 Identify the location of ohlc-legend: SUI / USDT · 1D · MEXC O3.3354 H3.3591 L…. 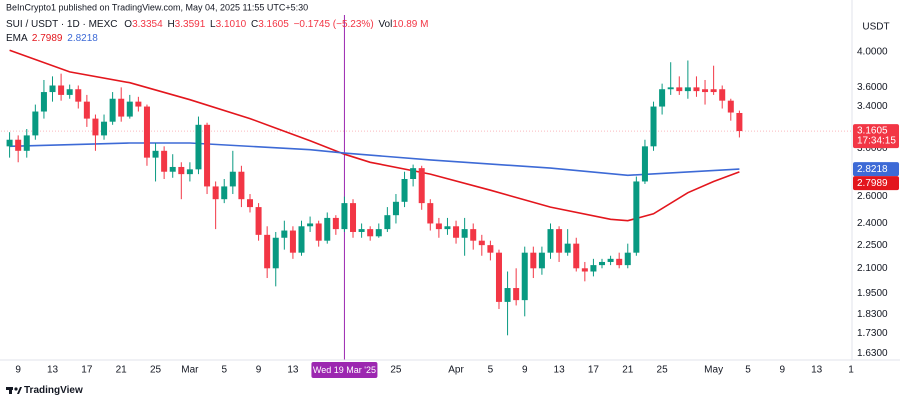
(217, 24).